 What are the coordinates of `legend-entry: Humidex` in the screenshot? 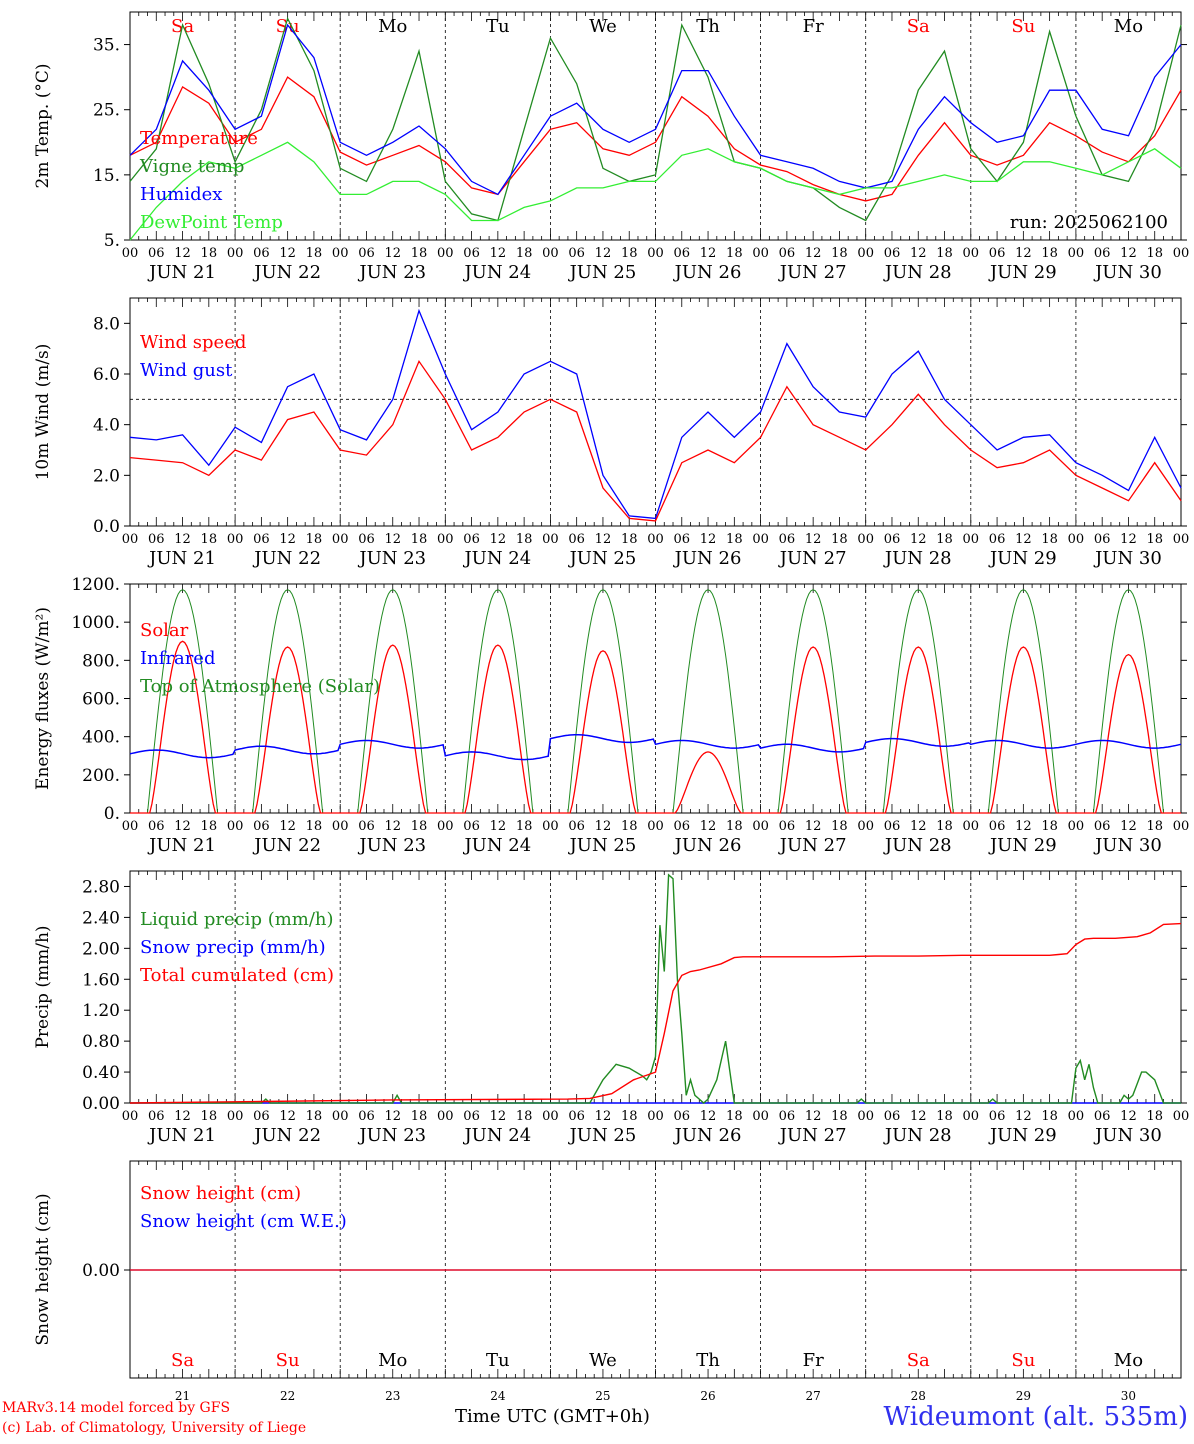 It's located at (181, 194).